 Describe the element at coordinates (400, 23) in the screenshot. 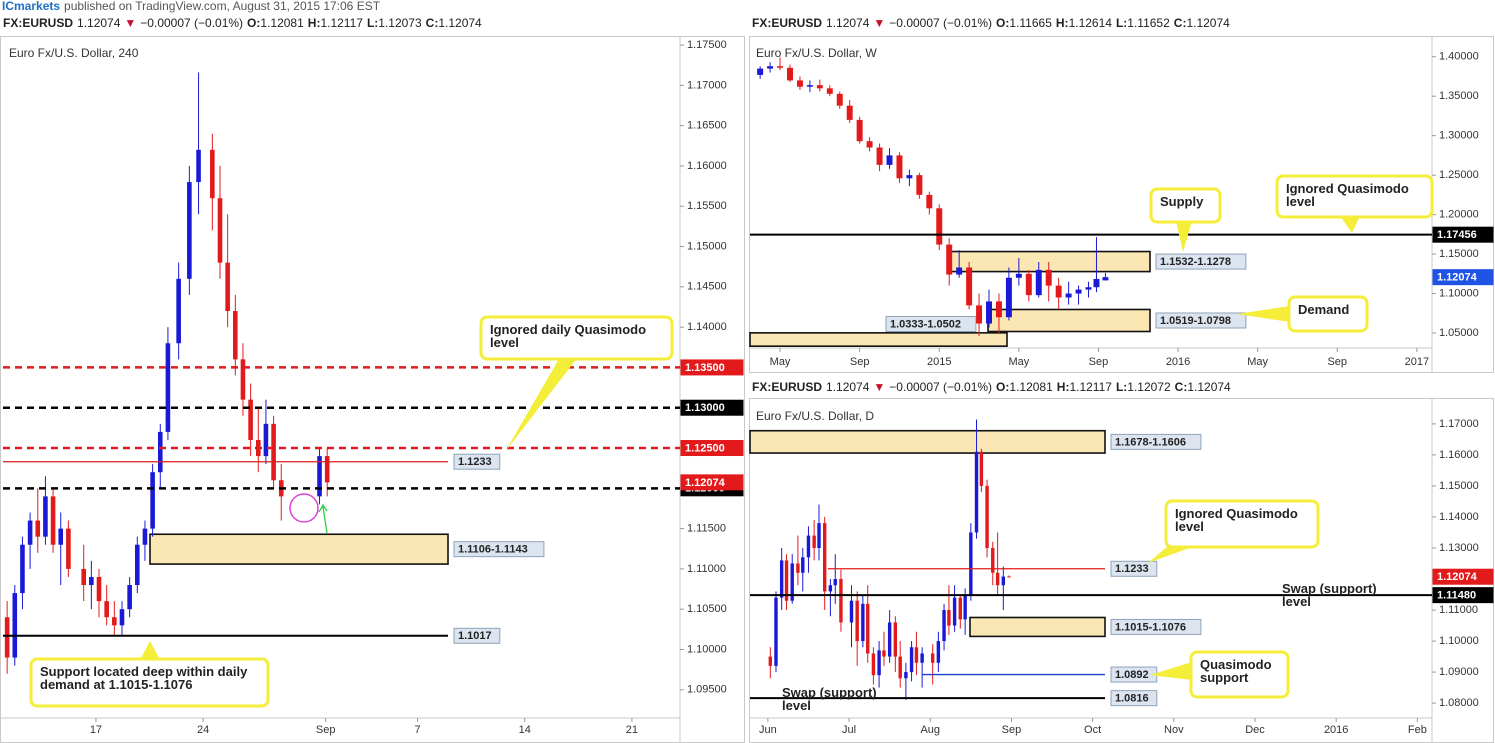

I see `ohlc-value: 1.12073` at that location.